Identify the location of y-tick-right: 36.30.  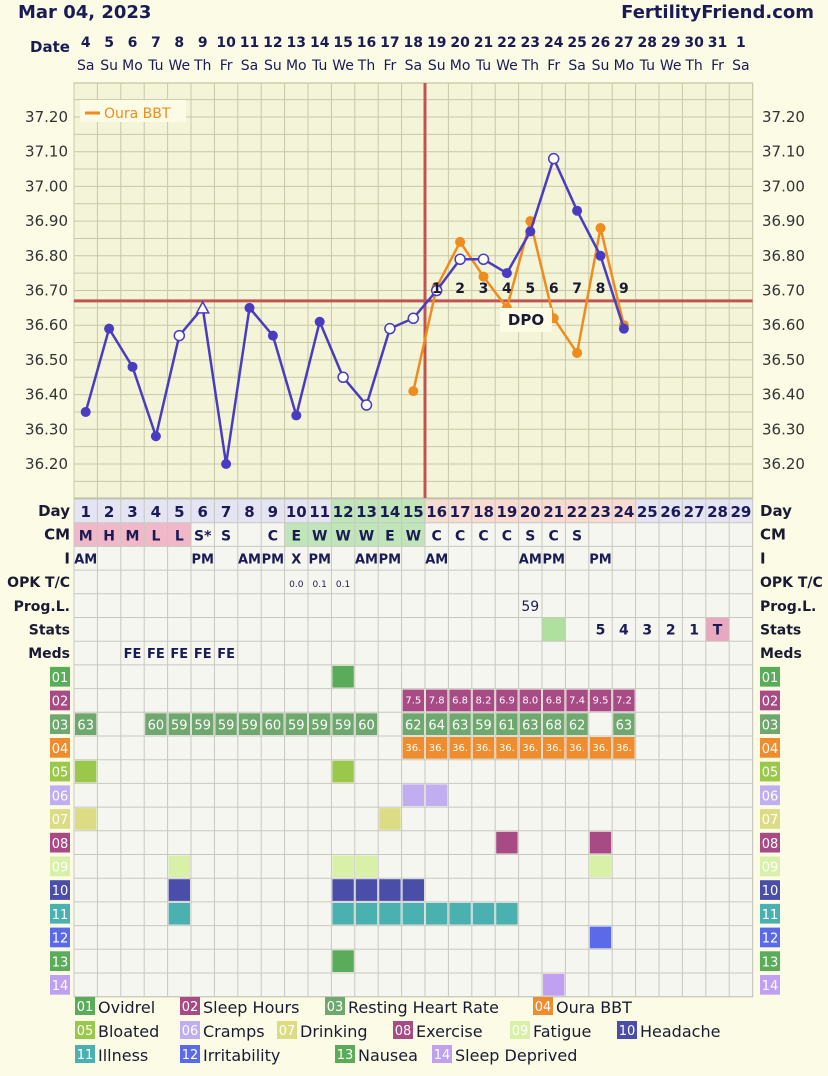
(783, 429).